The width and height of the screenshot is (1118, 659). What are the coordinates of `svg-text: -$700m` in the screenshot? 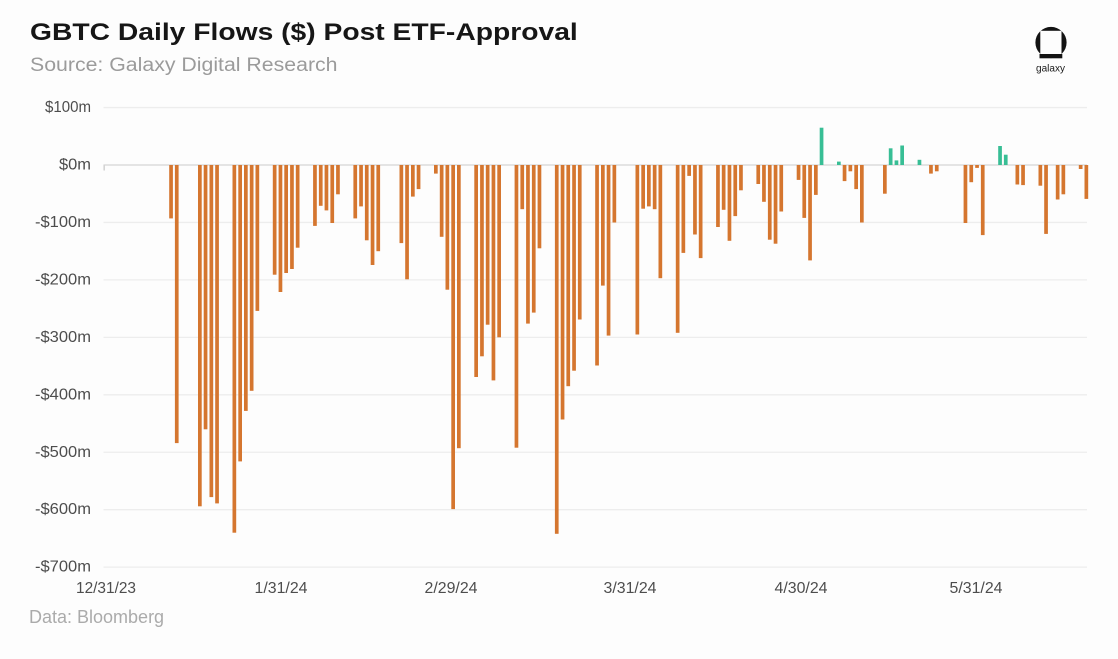 It's located at (63, 567).